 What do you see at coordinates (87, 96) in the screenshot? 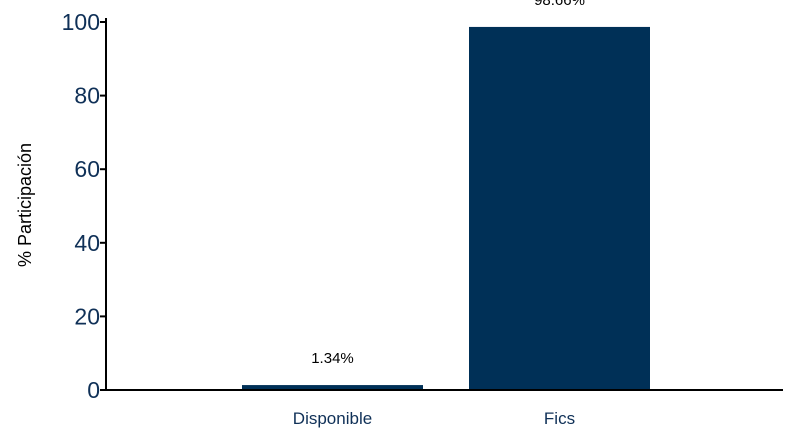
I see `y-tick-label: 80` at bounding box center [87, 96].